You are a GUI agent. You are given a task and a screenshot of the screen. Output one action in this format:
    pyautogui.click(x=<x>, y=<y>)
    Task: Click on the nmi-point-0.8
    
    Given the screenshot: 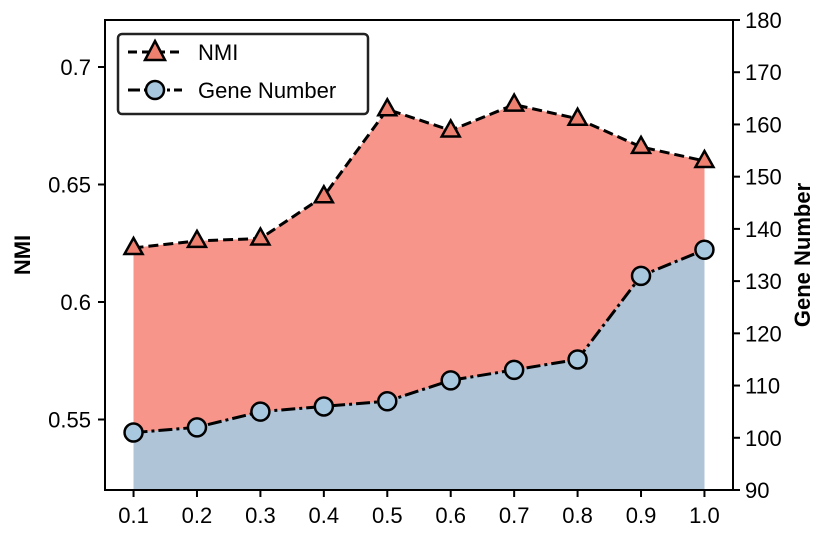 What is the action you would take?
    pyautogui.click(x=577, y=116)
    